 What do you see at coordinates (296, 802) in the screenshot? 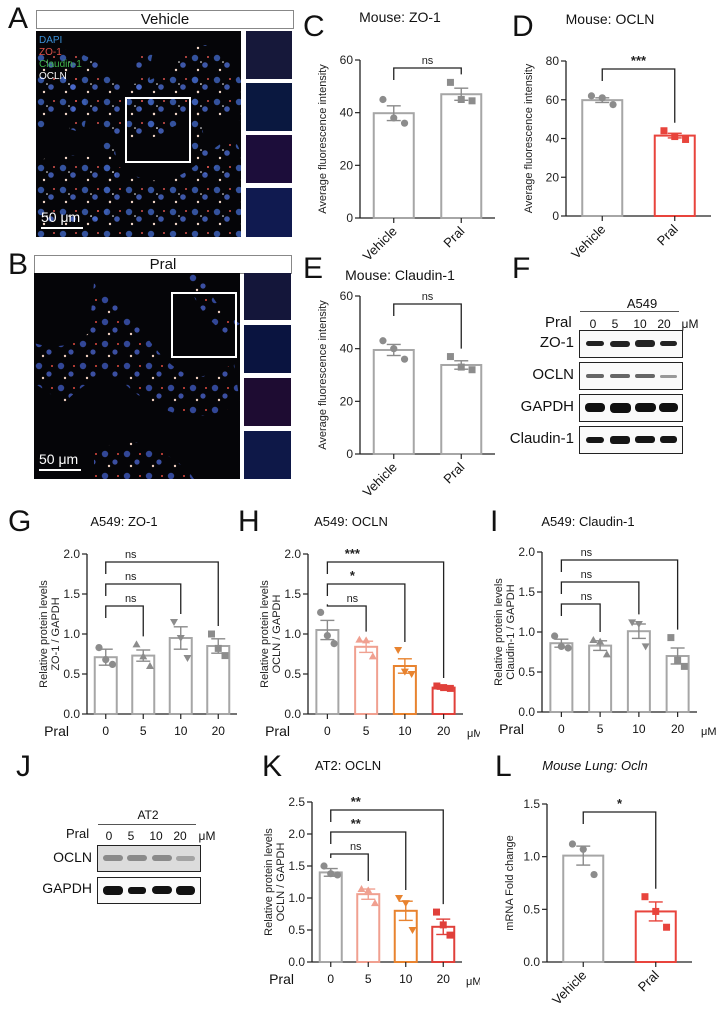
I see `y-tick-label: 2.5` at bounding box center [296, 802].